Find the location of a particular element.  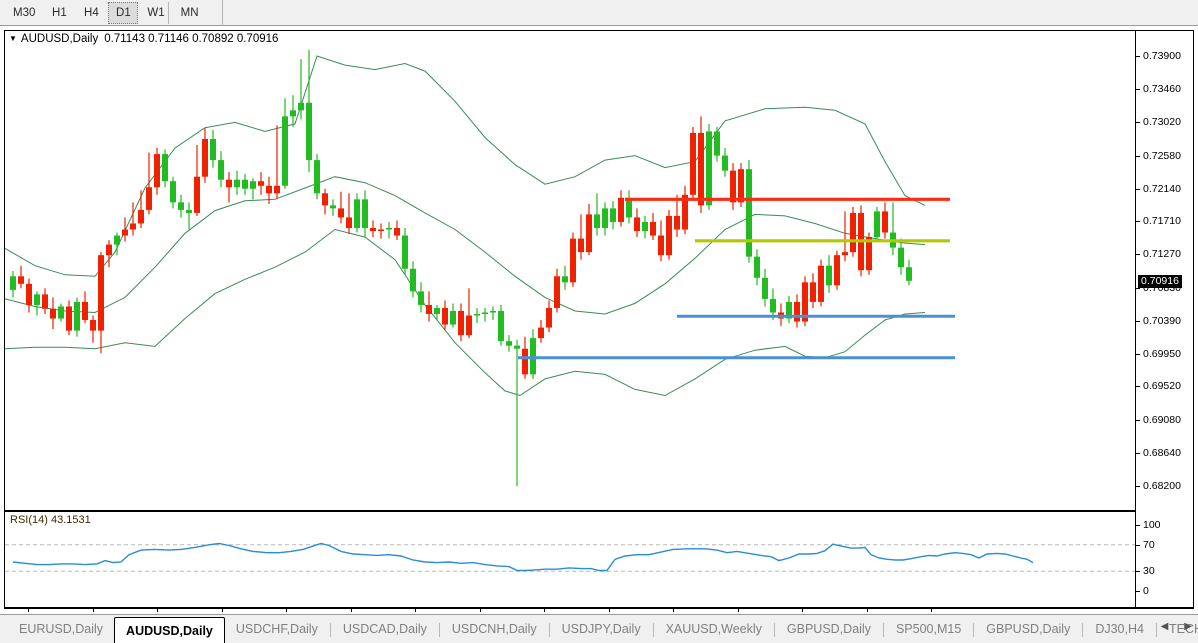

scroll-right-icon: ▶ is located at coordinates (1188, 626).